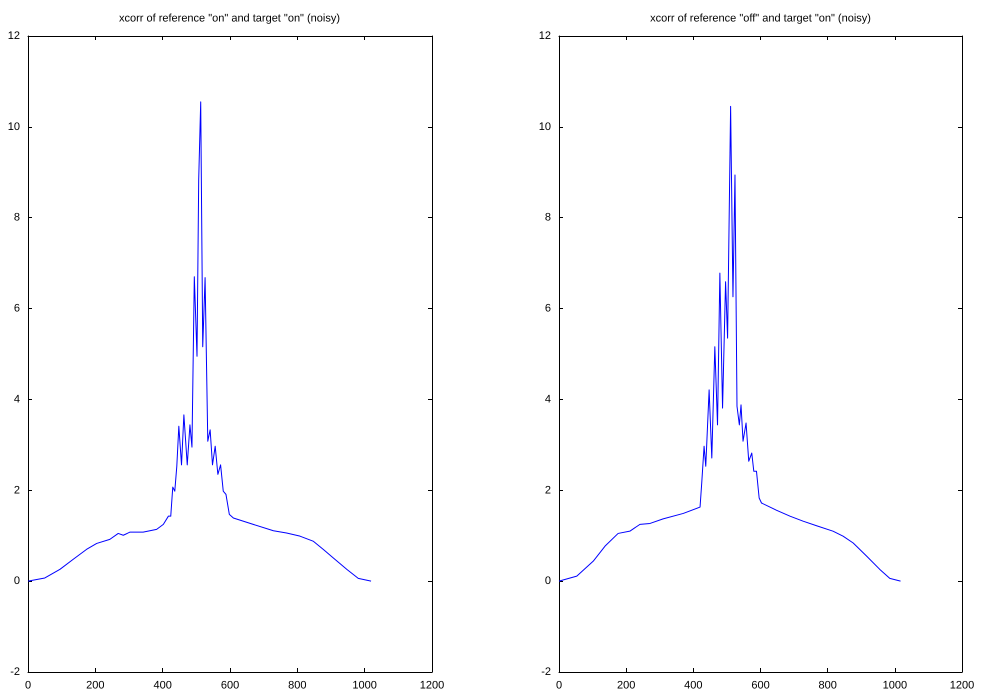 The height and width of the screenshot is (695, 990). What do you see at coordinates (229, 18) in the screenshot?
I see `chart-title: xcorr of reference "on" and target "on" (noisy)` at bounding box center [229, 18].